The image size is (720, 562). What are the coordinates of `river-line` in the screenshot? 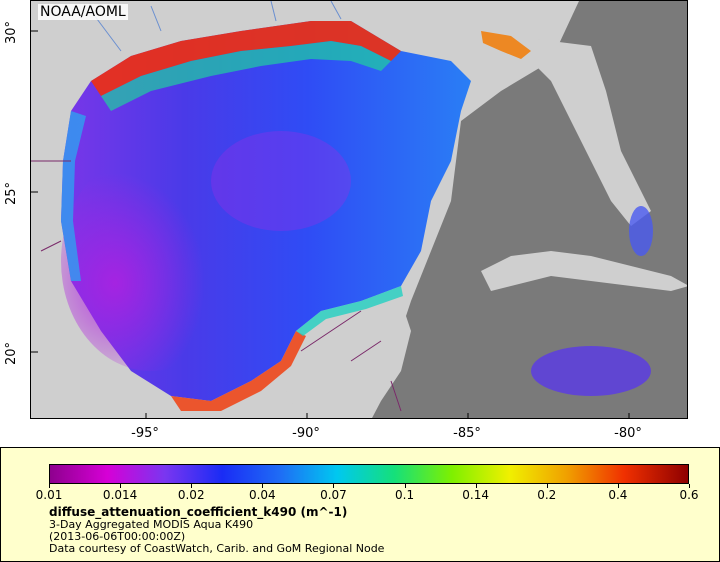 It's located at (216, 26).